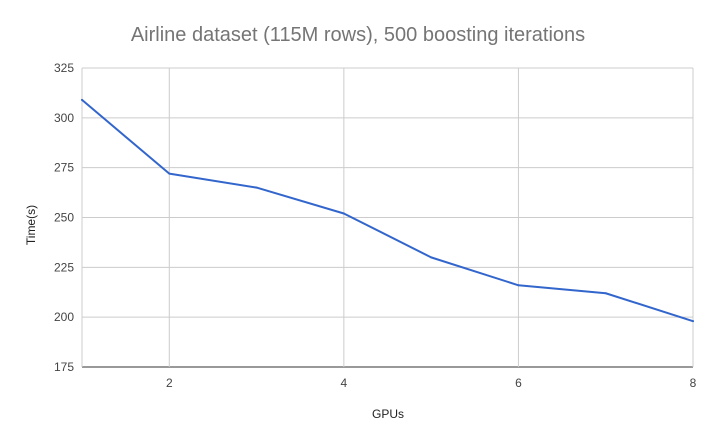  Describe the element at coordinates (64, 118) in the screenshot. I see `y-tick-label: 300` at that location.